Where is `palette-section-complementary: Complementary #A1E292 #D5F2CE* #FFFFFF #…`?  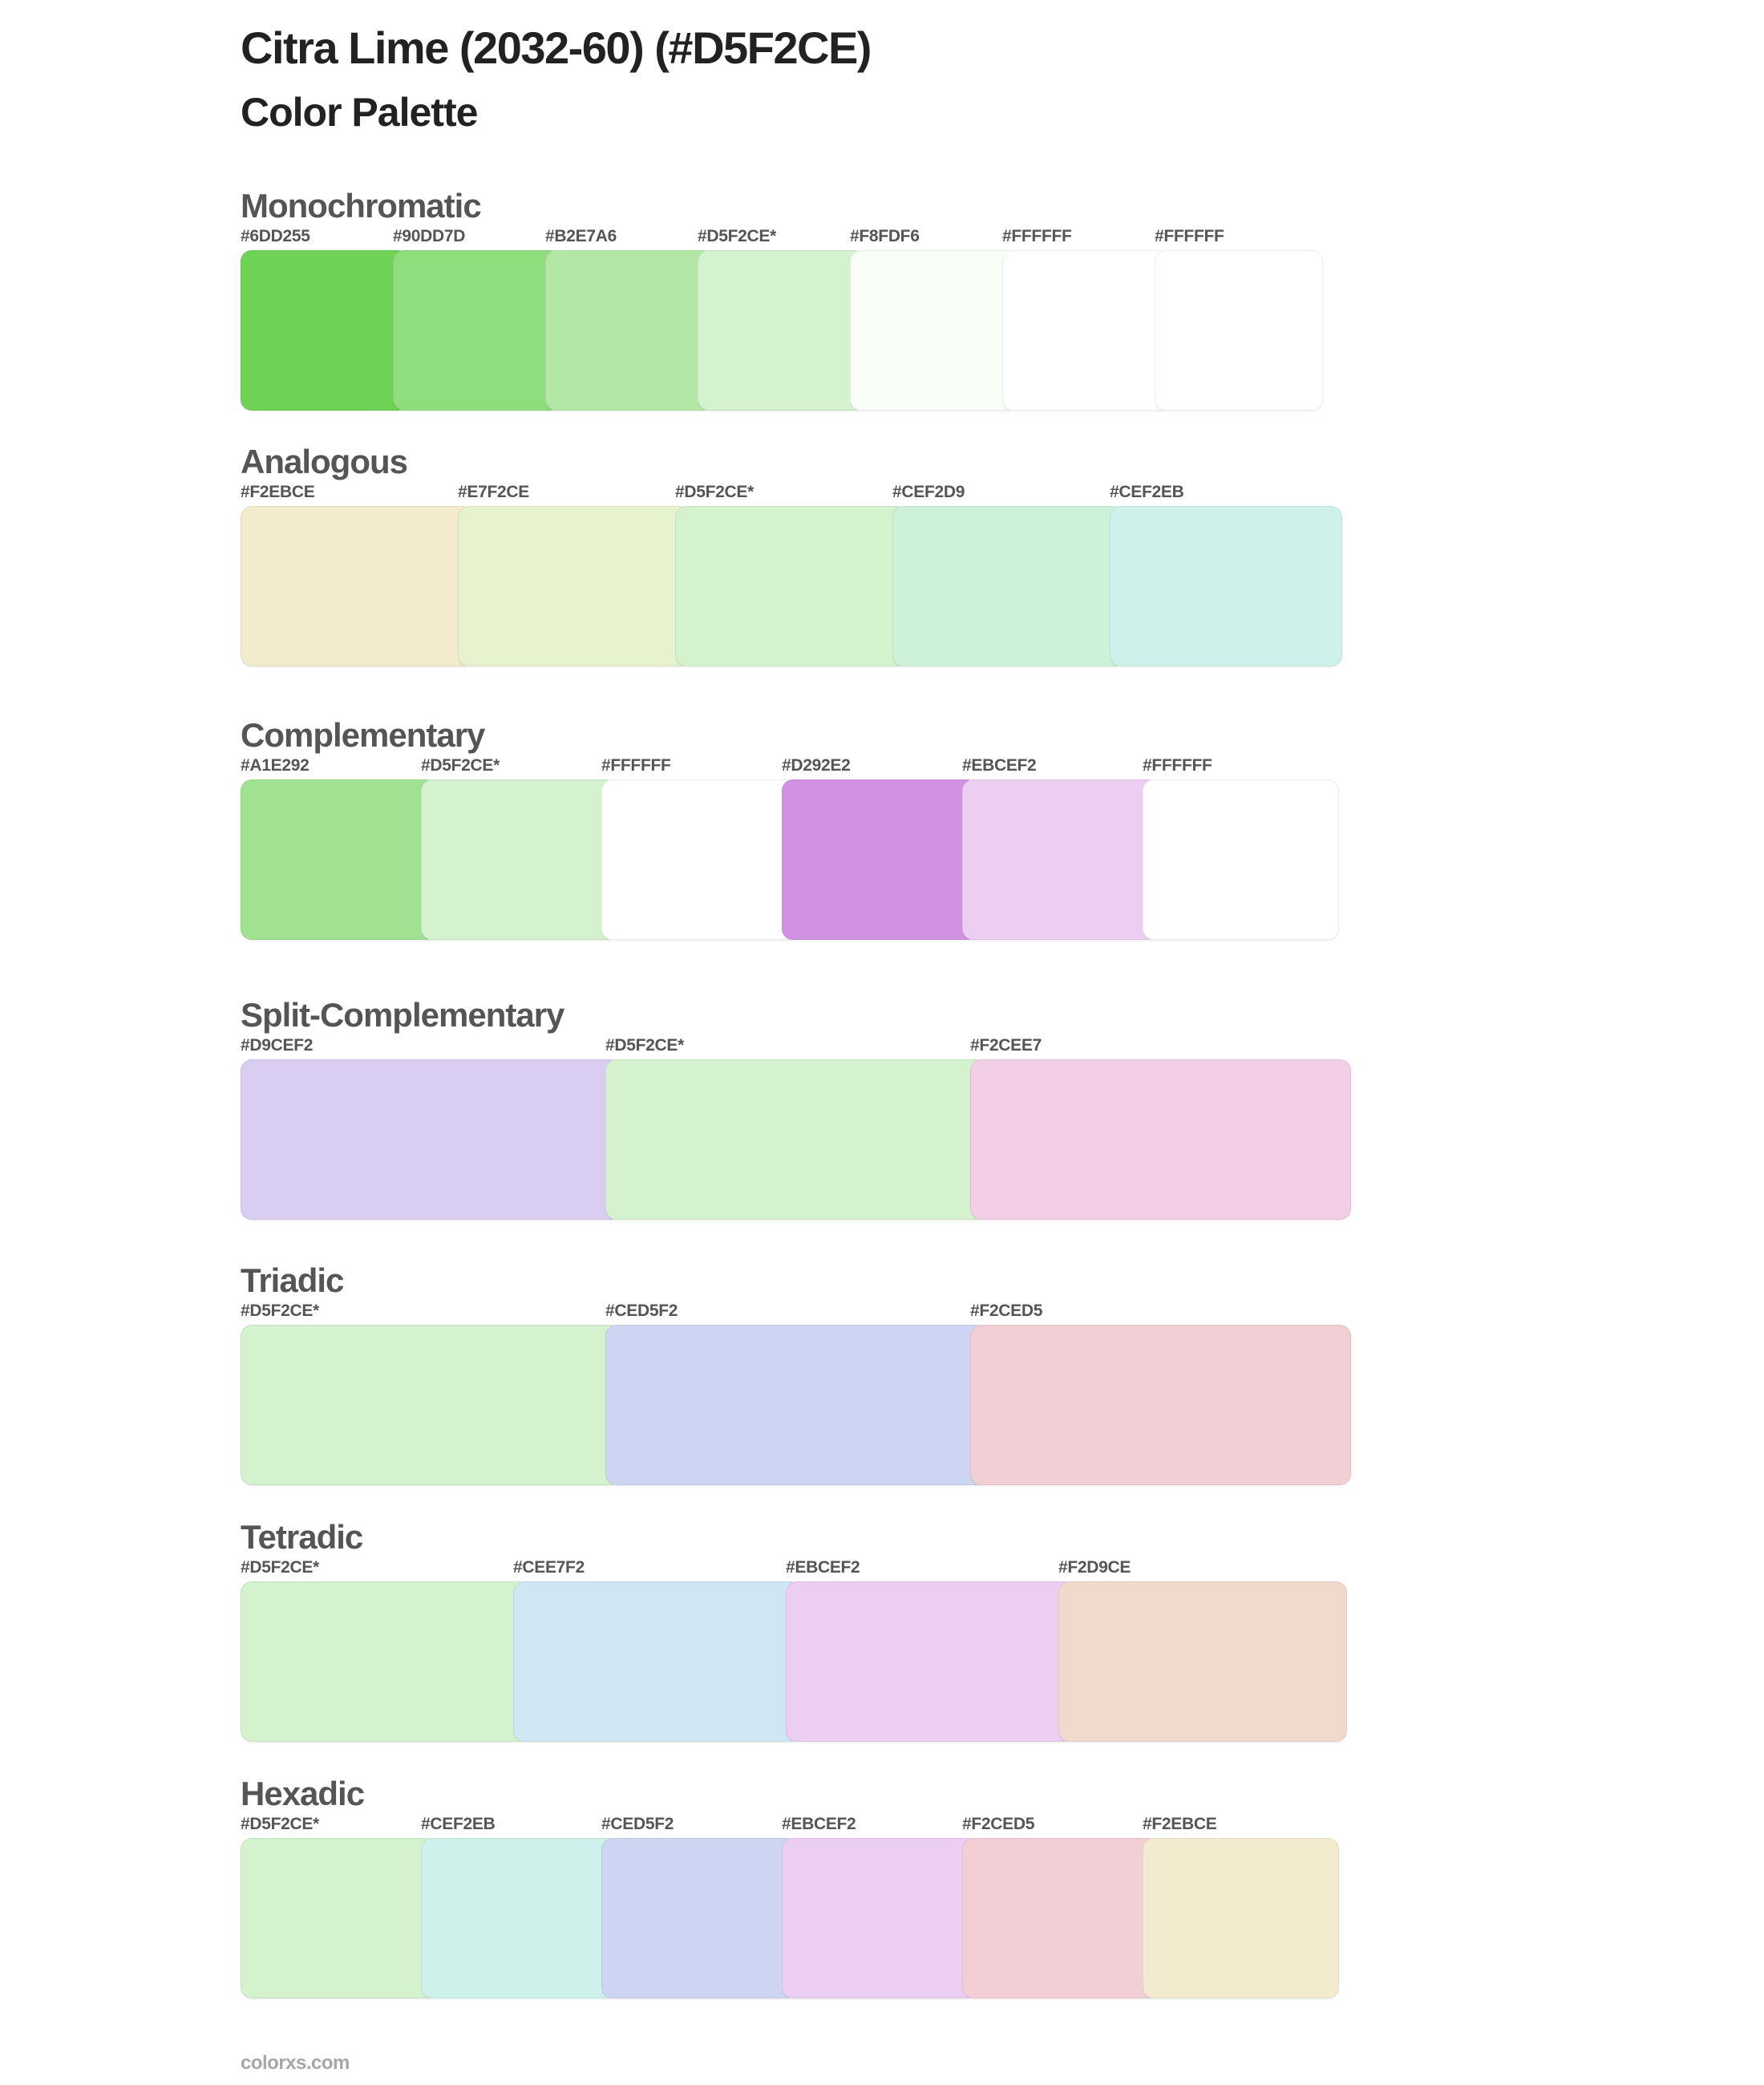
palette-section-complementary: Complementary #A1E292 #D5F2CE* #FFFFFF #… is located at coordinates (810, 828).